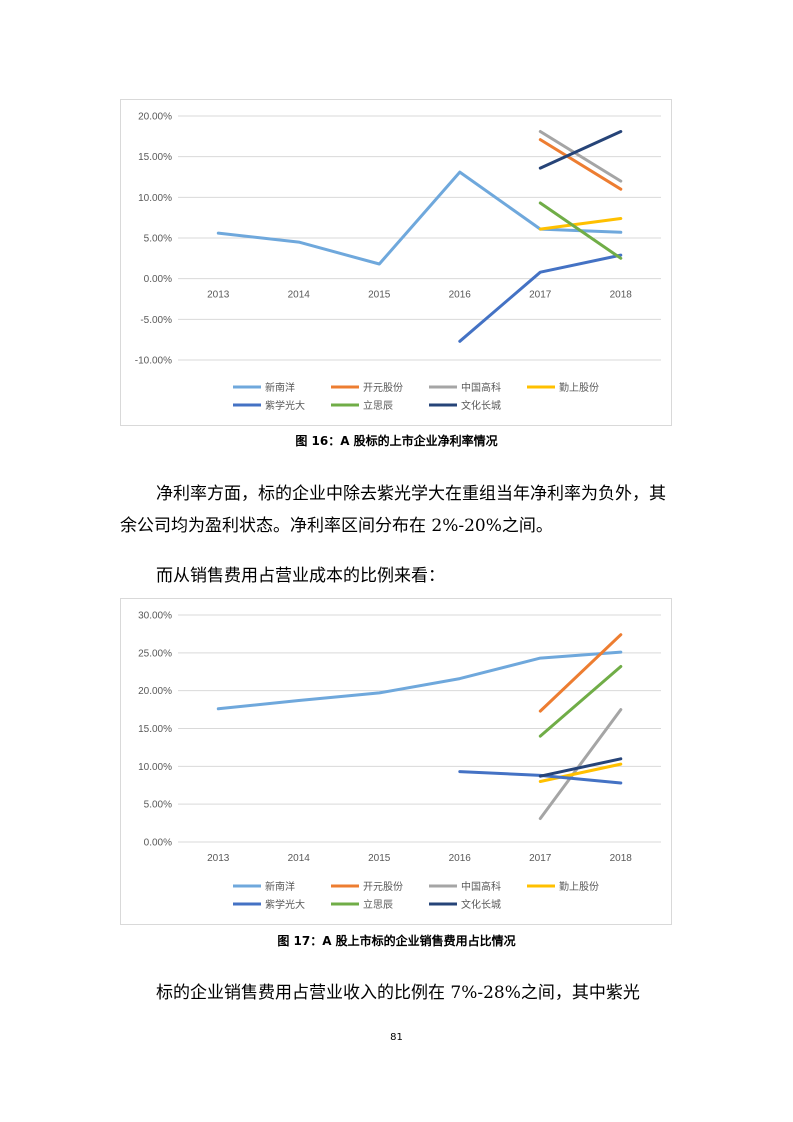 The height and width of the screenshot is (1122, 793). Describe the element at coordinates (398, 993) in the screenshot. I see `paragraph-sales-expense-range: 标的企业销售费用占营业收入的比例在 7%-28%之间，其中紫光` at that location.